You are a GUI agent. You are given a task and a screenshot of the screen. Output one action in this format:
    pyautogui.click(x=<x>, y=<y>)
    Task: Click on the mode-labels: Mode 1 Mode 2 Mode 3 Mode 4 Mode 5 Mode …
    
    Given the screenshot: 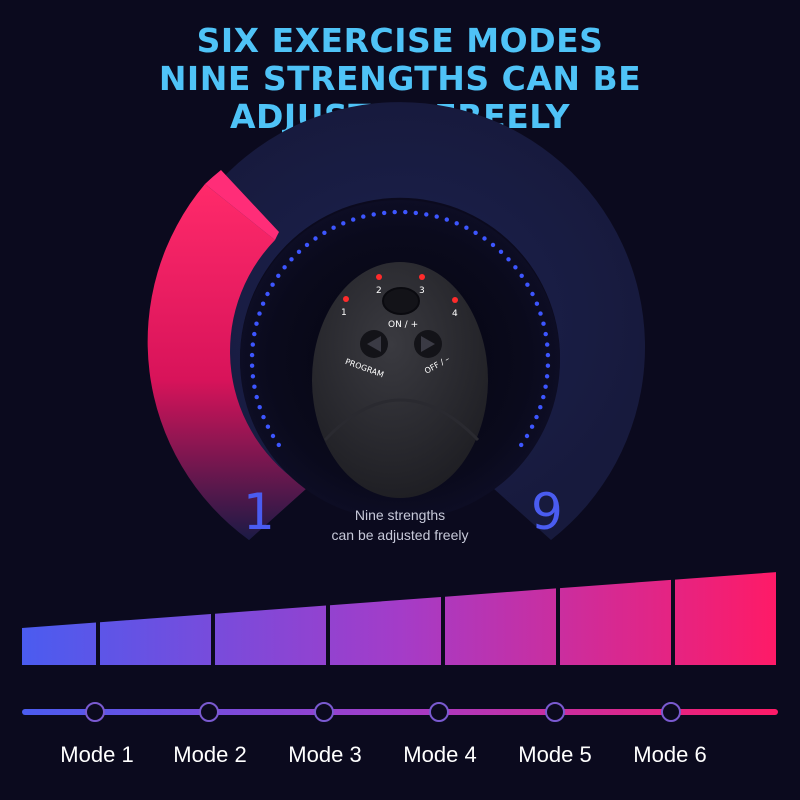 What is the action you would take?
    pyautogui.click(x=400, y=757)
    